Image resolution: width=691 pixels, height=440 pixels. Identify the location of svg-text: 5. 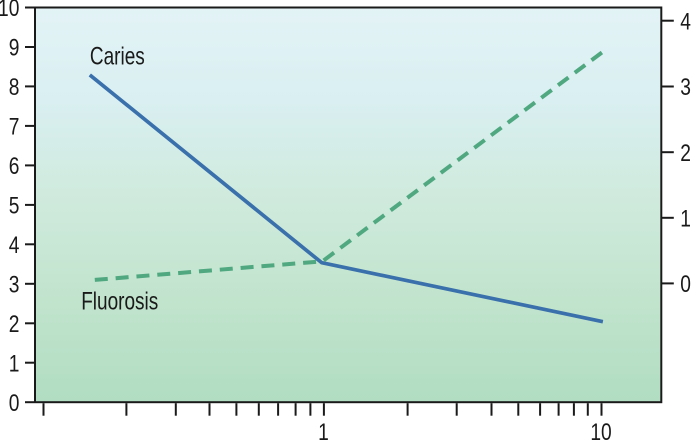
(14, 205).